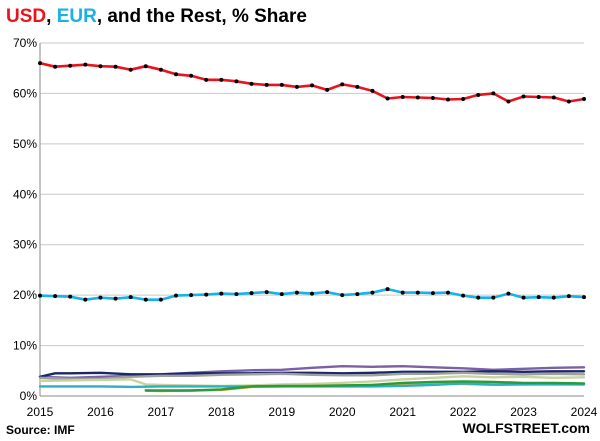  Describe the element at coordinates (25, 194) in the screenshot. I see `y-tick-label: 40%` at that location.